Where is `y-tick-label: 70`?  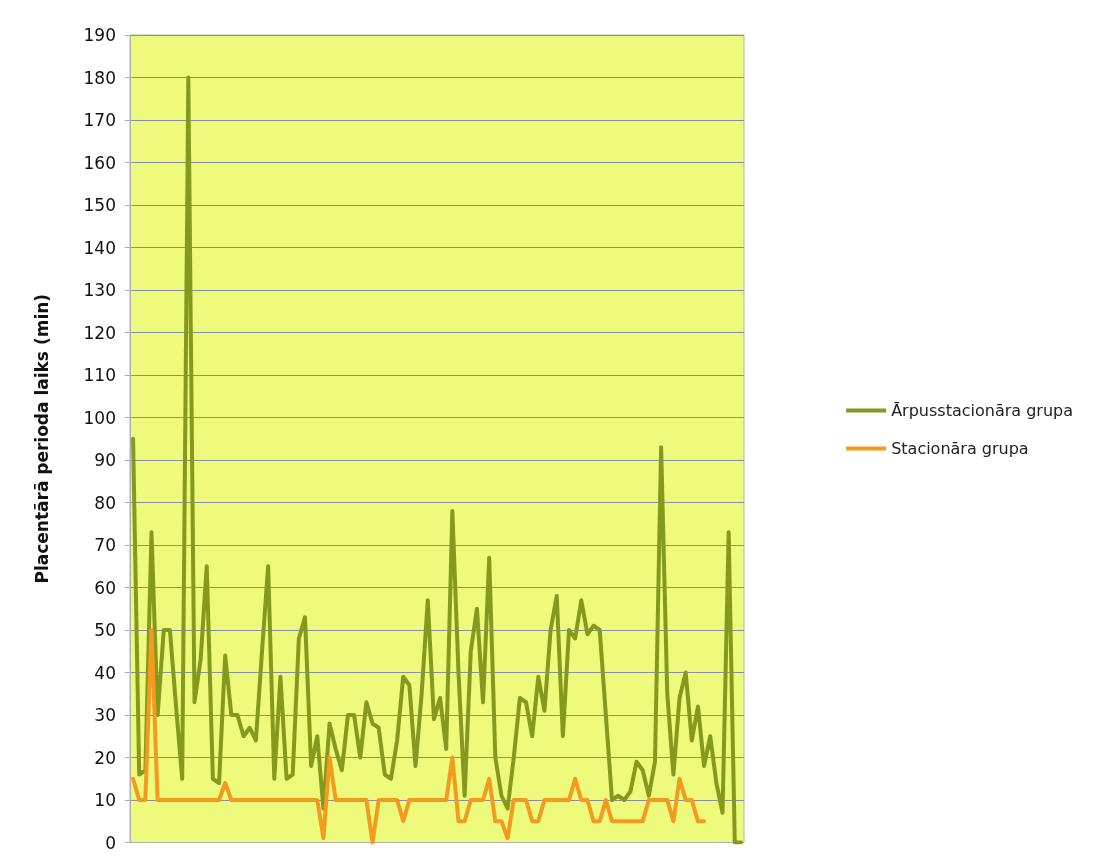
y-tick-label: 70 is located at coordinates (105, 545).